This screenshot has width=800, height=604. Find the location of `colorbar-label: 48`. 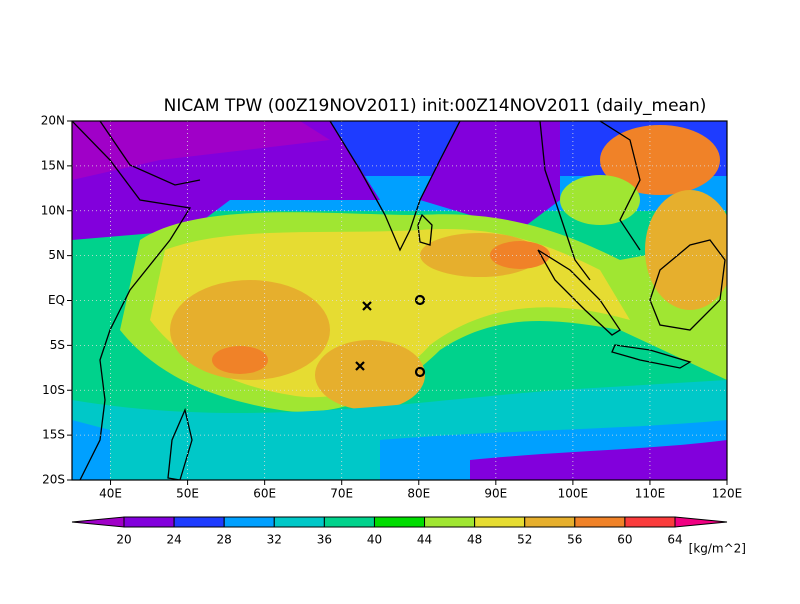

colorbar-label: 48 is located at coordinates (474, 540).